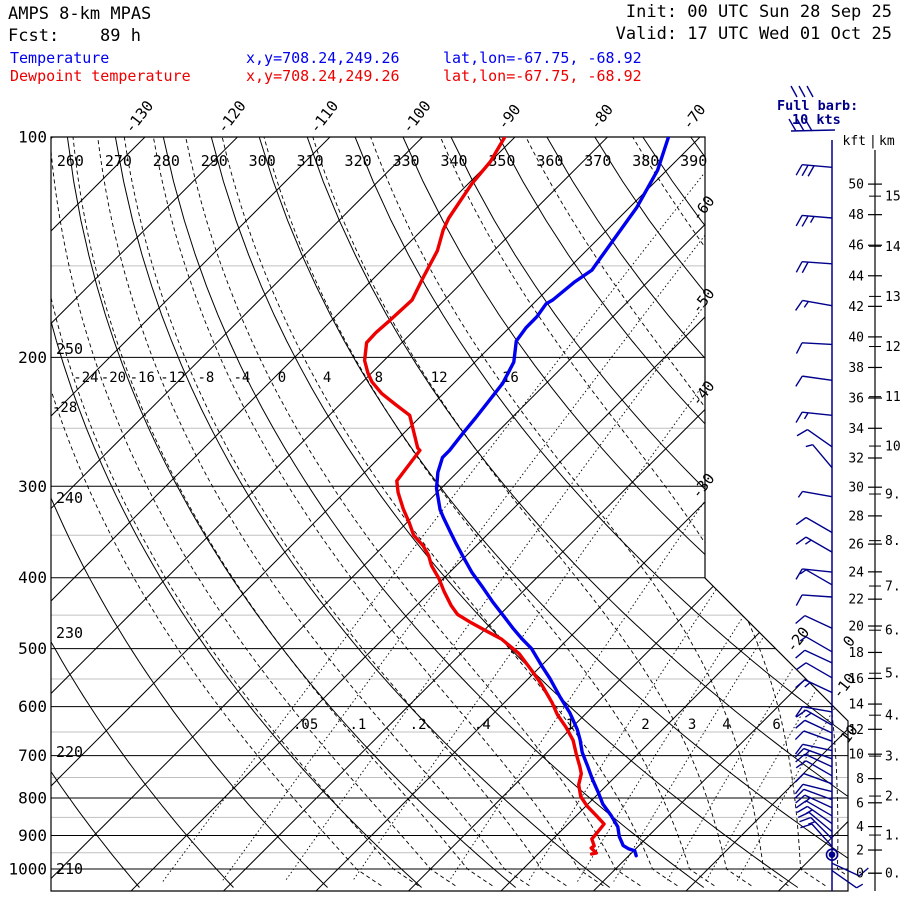  Describe the element at coordinates (32, 835) in the screenshot. I see `pressure-label: 900` at that location.